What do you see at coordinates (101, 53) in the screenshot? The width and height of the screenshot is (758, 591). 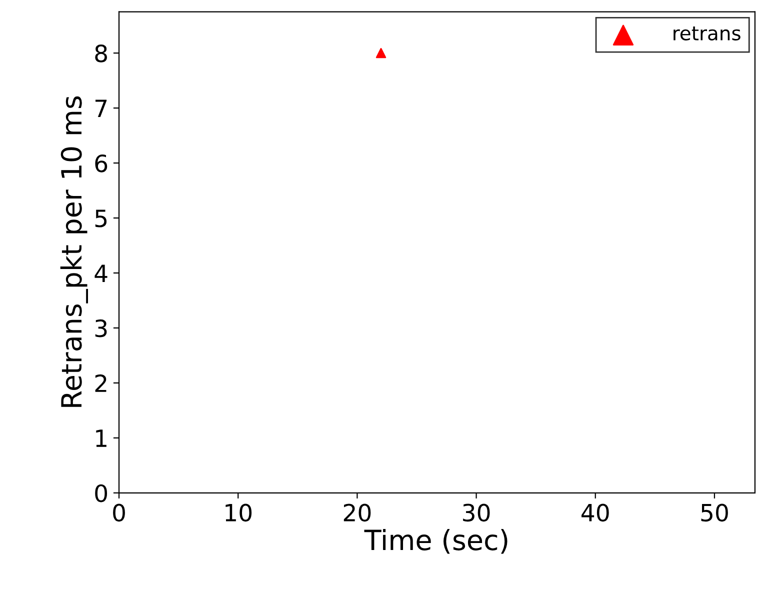 I see `y-tick-label: 8` at bounding box center [101, 53].